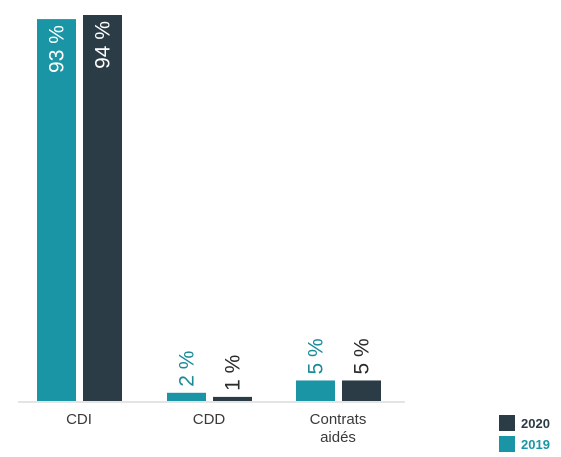 Image resolution: width=561 pixels, height=457 pixels. Describe the element at coordinates (338, 437) in the screenshot. I see `category-label-2-line-1: aidés` at that location.